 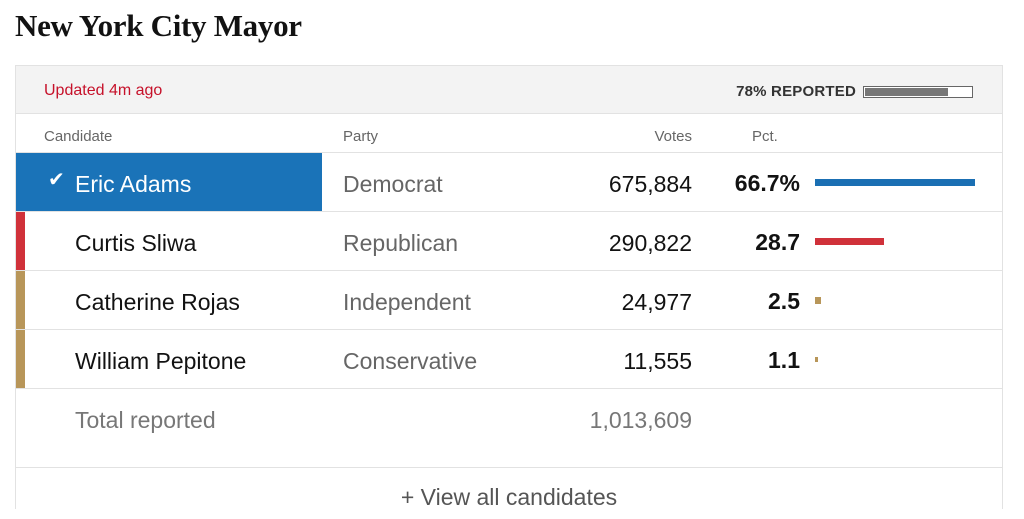 What do you see at coordinates (796, 91) in the screenshot?
I see `reported-label: 78% REPORTED` at bounding box center [796, 91].